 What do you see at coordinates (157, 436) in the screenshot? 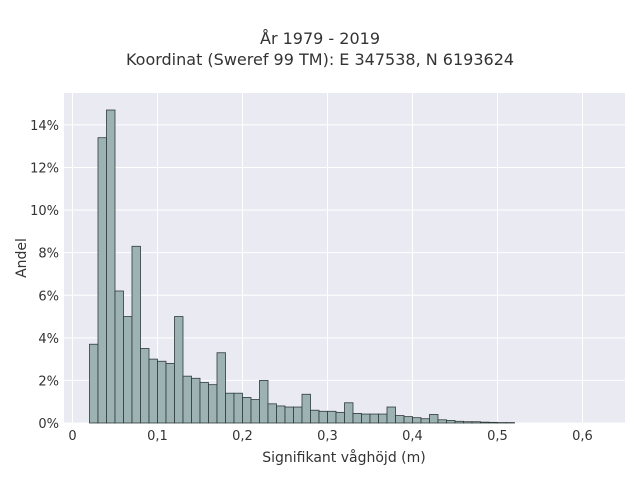
I see `x-tick-label: 0,1` at bounding box center [157, 436].